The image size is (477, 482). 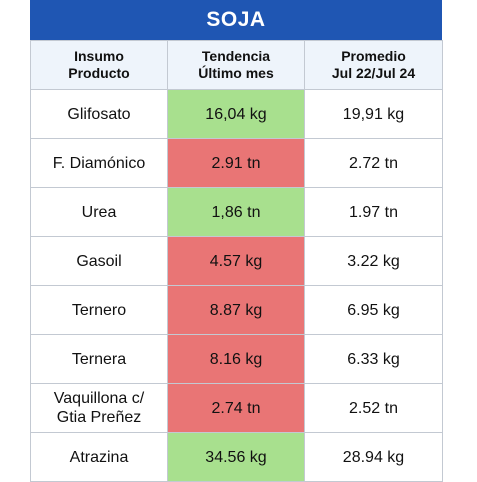 I want to click on product-cell: Ternera, so click(x=99, y=359).